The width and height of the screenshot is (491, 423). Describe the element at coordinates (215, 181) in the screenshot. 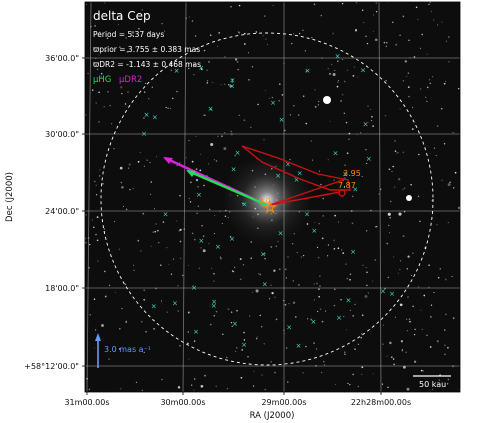

I see `proper-motion-vectors` at that location.